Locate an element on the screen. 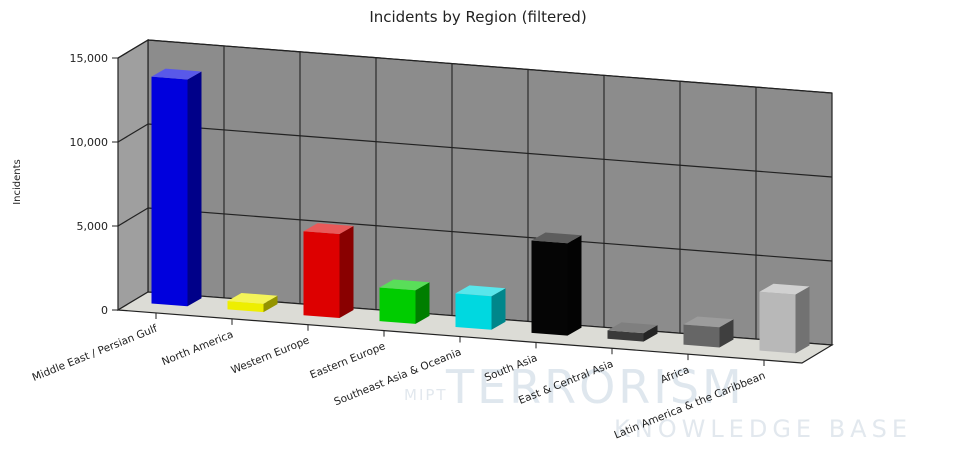 Image resolution: width=972 pixels, height=462 pixels. y-tick-label: 5,000 is located at coordinates (93, 226).